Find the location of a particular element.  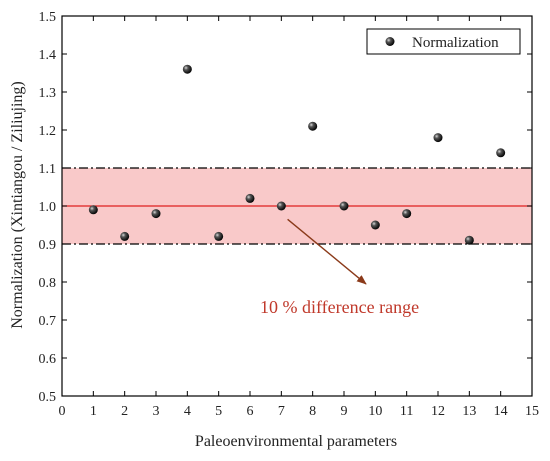

x-tick-label: 6 is located at coordinates (250, 411).